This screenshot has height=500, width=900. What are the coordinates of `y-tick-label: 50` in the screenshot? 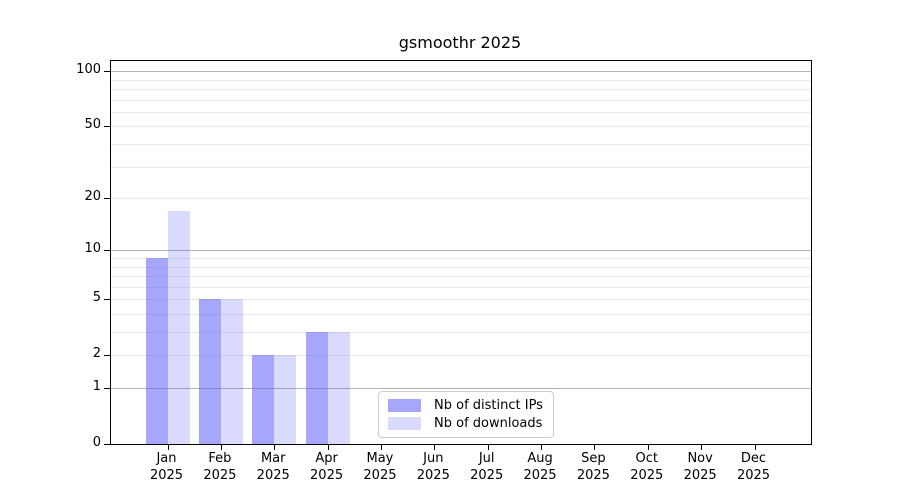 It's located at (92, 125).